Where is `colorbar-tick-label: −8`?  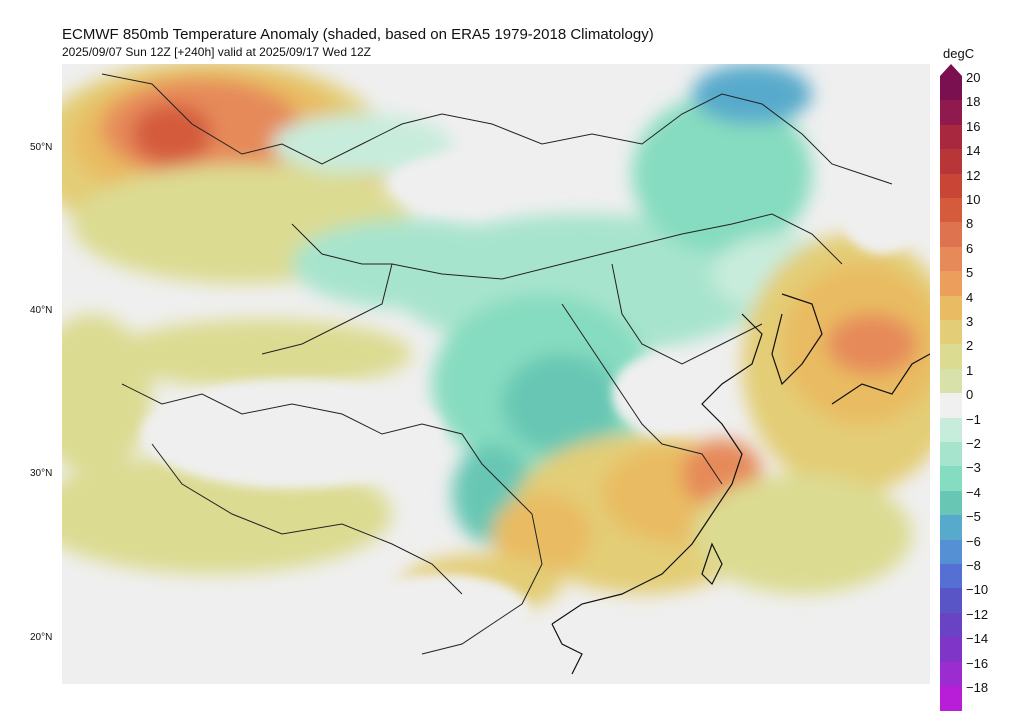 colorbar-tick-label: −8 is located at coordinates (973, 565).